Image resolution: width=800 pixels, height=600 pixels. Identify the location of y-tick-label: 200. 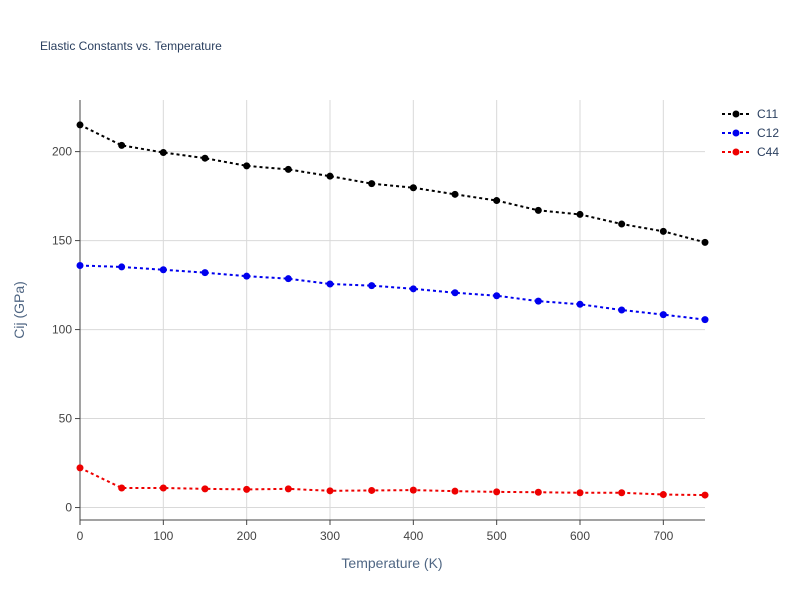
(62, 152).